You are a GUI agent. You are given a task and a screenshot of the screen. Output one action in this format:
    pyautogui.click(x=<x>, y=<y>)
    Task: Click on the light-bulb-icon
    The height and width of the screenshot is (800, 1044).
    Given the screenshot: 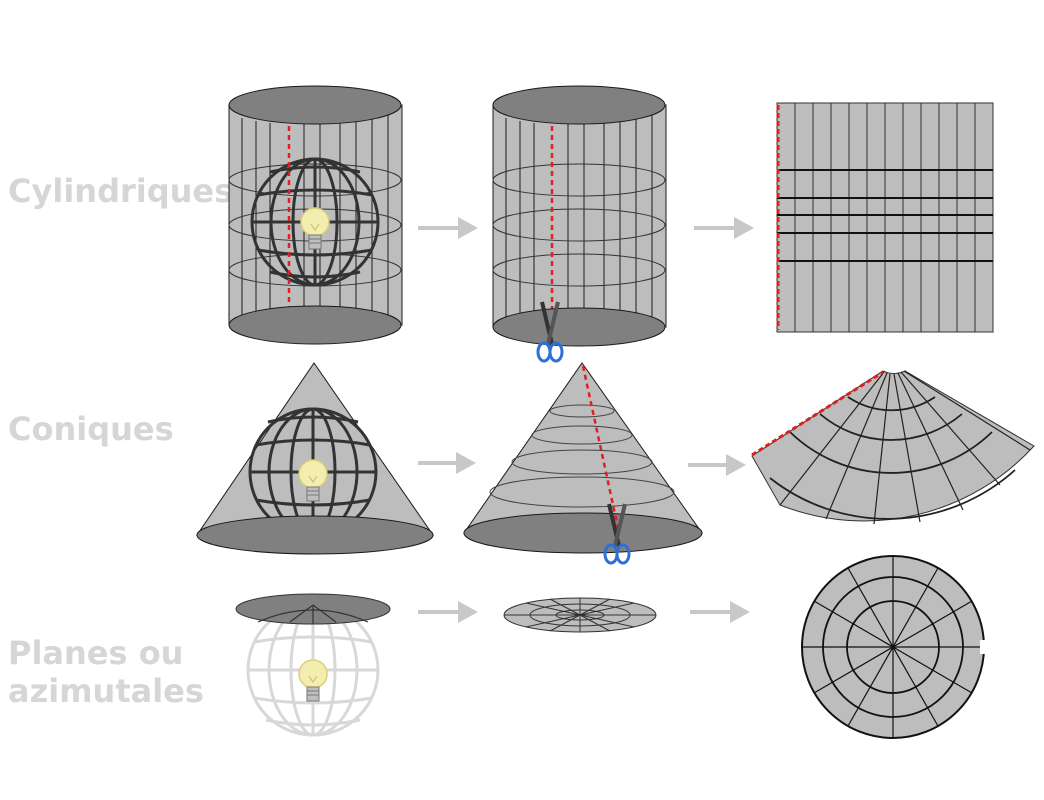 What is the action you would take?
    pyautogui.click(x=313, y=680)
    